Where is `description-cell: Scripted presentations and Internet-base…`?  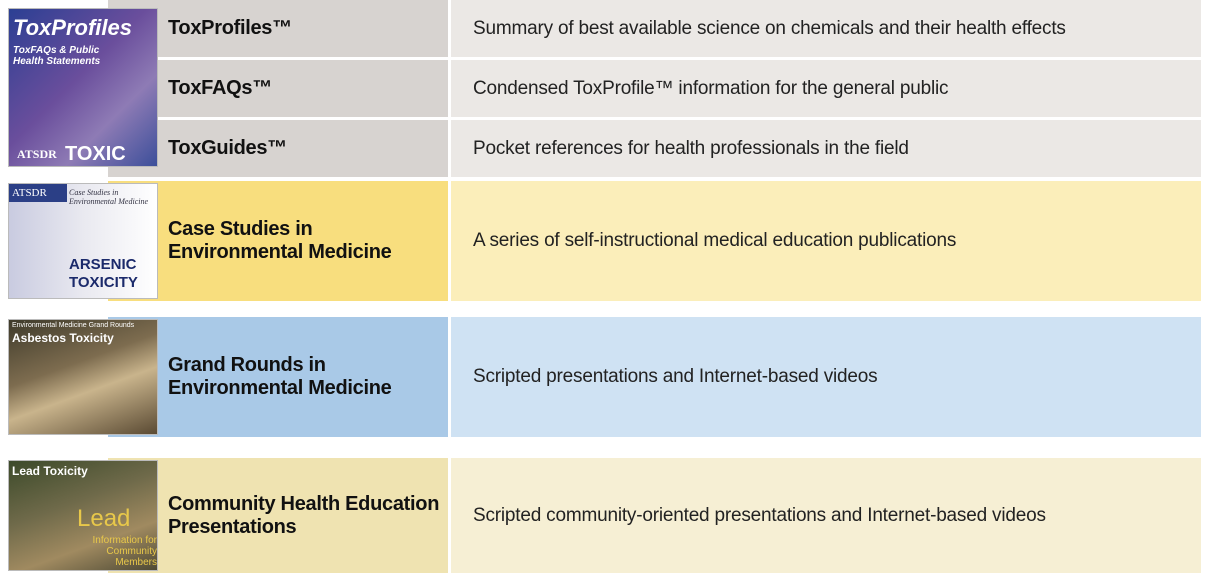
description-cell: Scripted presentations and Internet-base… is located at coordinates (826, 377).